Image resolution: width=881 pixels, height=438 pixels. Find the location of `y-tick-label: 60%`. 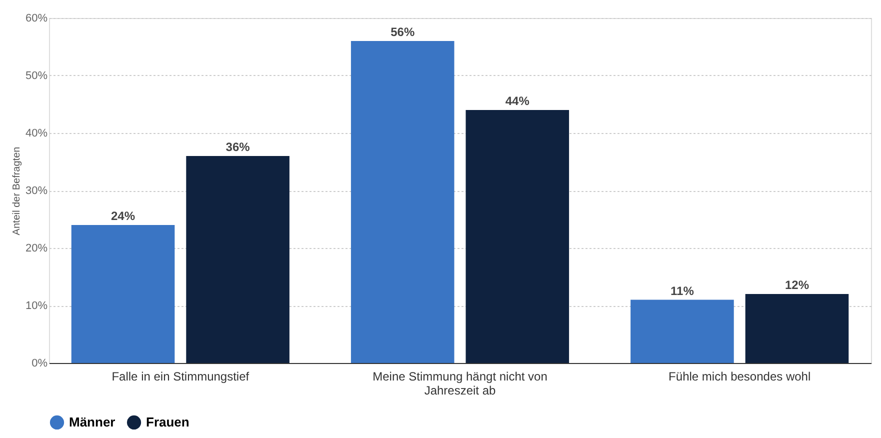

y-tick-label: 60% is located at coordinates (36, 18).